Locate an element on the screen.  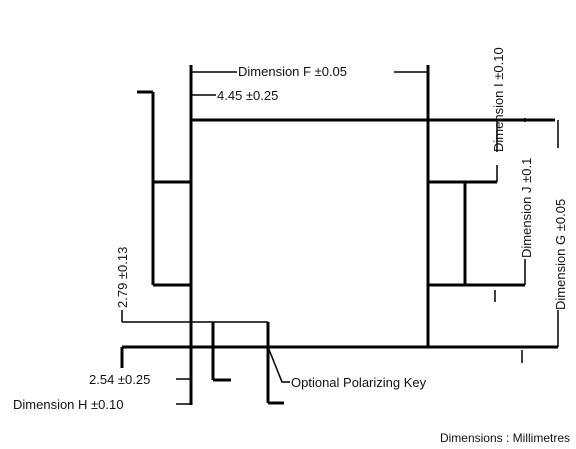
polarizing-key is located at coordinates (206, 363).